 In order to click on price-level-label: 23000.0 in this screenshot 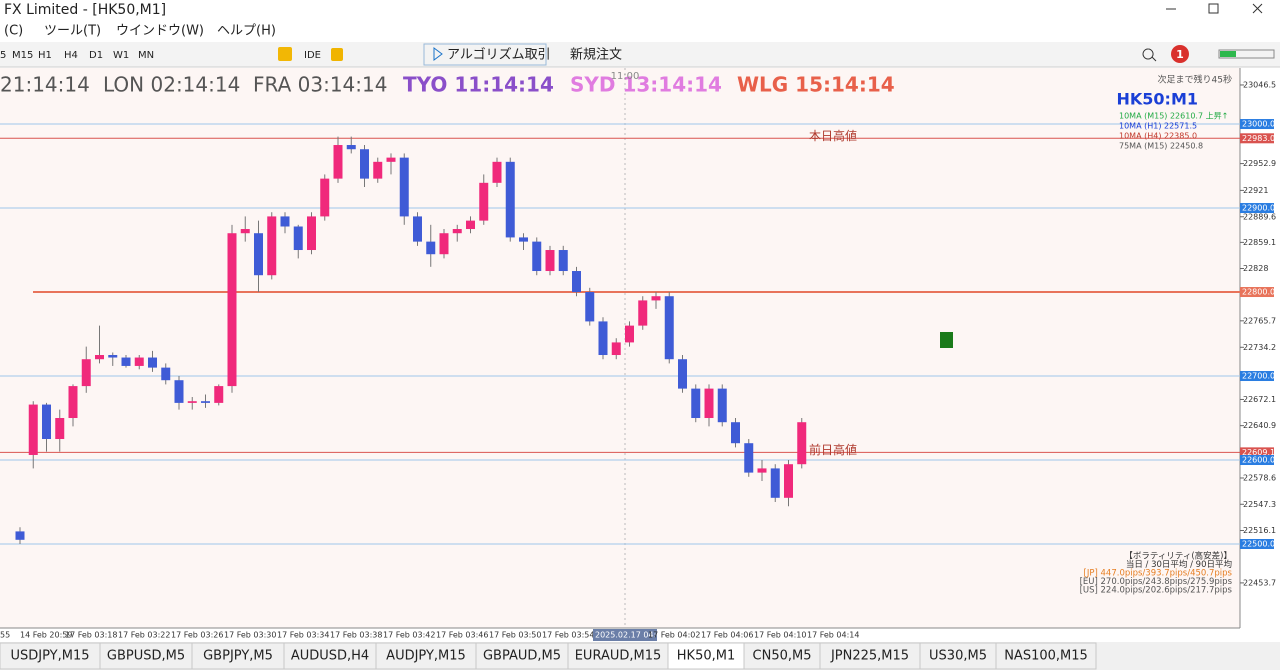, I will do `click(1258, 124)`.